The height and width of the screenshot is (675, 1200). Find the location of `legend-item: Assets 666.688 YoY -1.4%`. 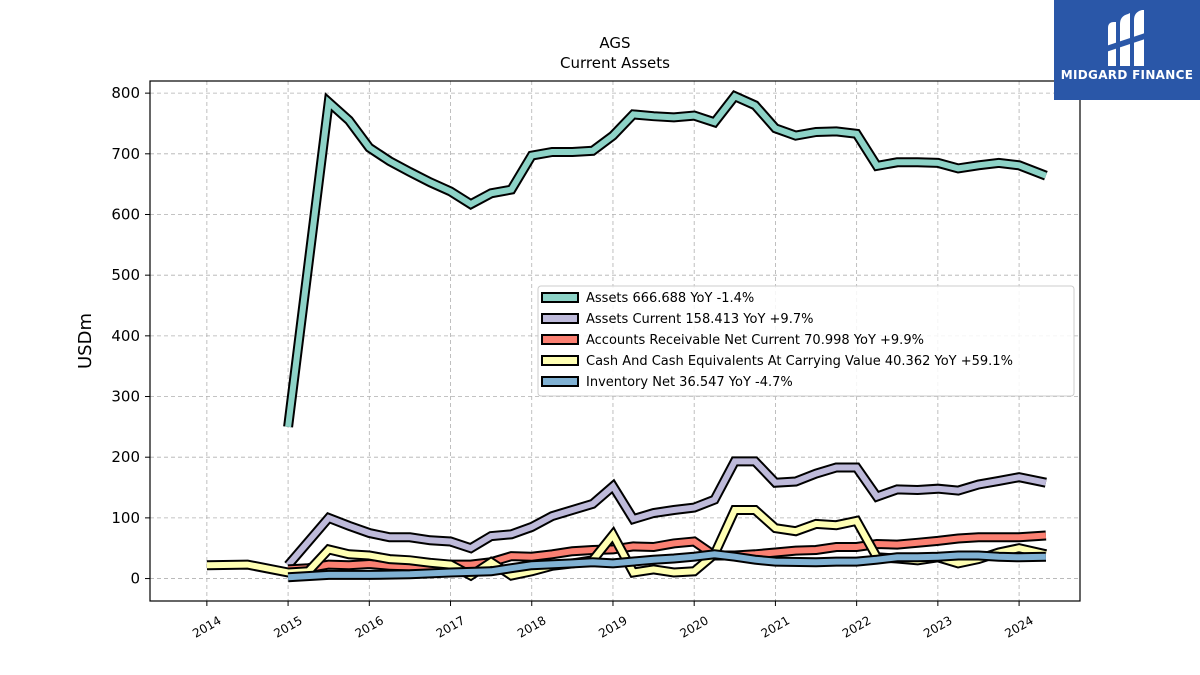

legend-item: Assets 666.688 YoY -1.4% is located at coordinates (647, 298).